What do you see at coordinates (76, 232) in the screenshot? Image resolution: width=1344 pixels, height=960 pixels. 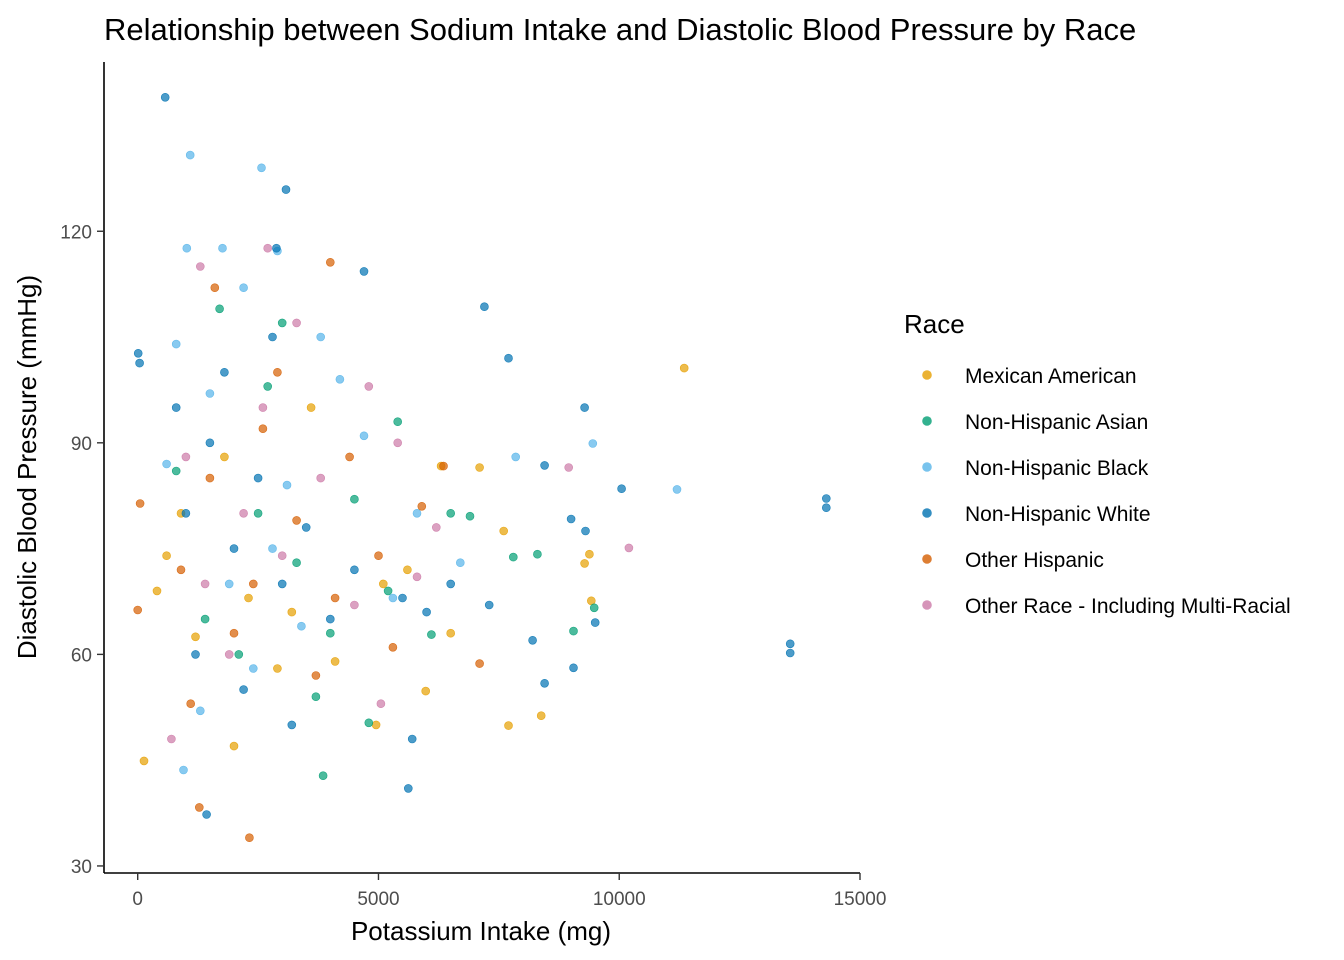 I see `y-tick-label: 120` at bounding box center [76, 232].